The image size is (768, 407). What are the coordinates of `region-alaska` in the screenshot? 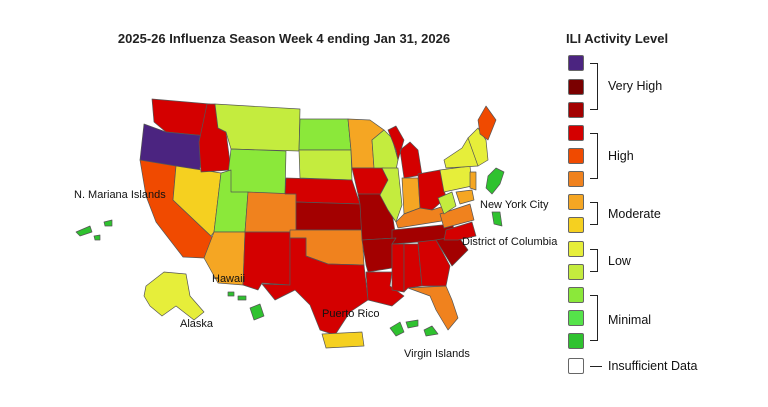 It's located at (174, 296).